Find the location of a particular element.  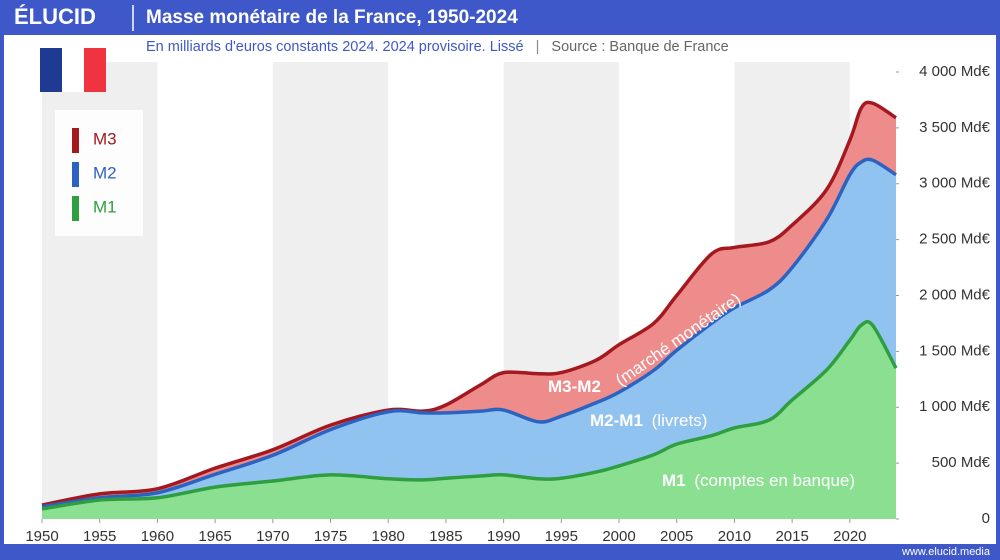

y-tick-label: 3 000 Md€ is located at coordinates (955, 183).